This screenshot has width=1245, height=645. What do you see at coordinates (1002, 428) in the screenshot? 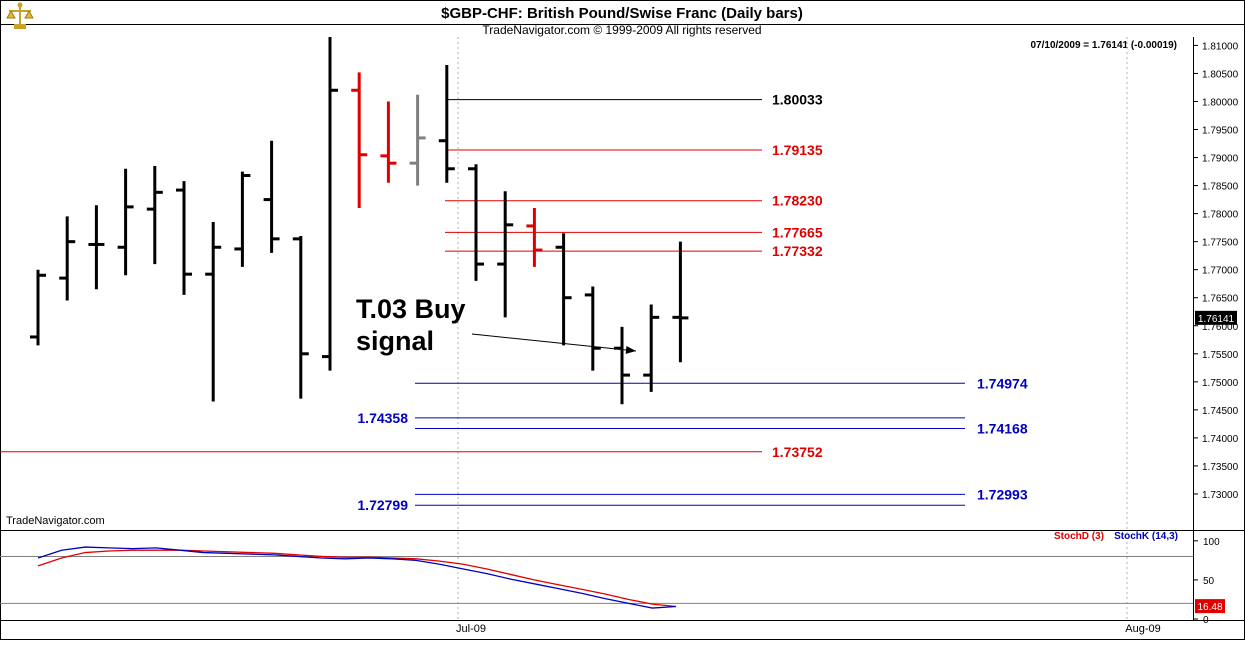
I see `level-label-7: 1.74168` at bounding box center [1002, 428].